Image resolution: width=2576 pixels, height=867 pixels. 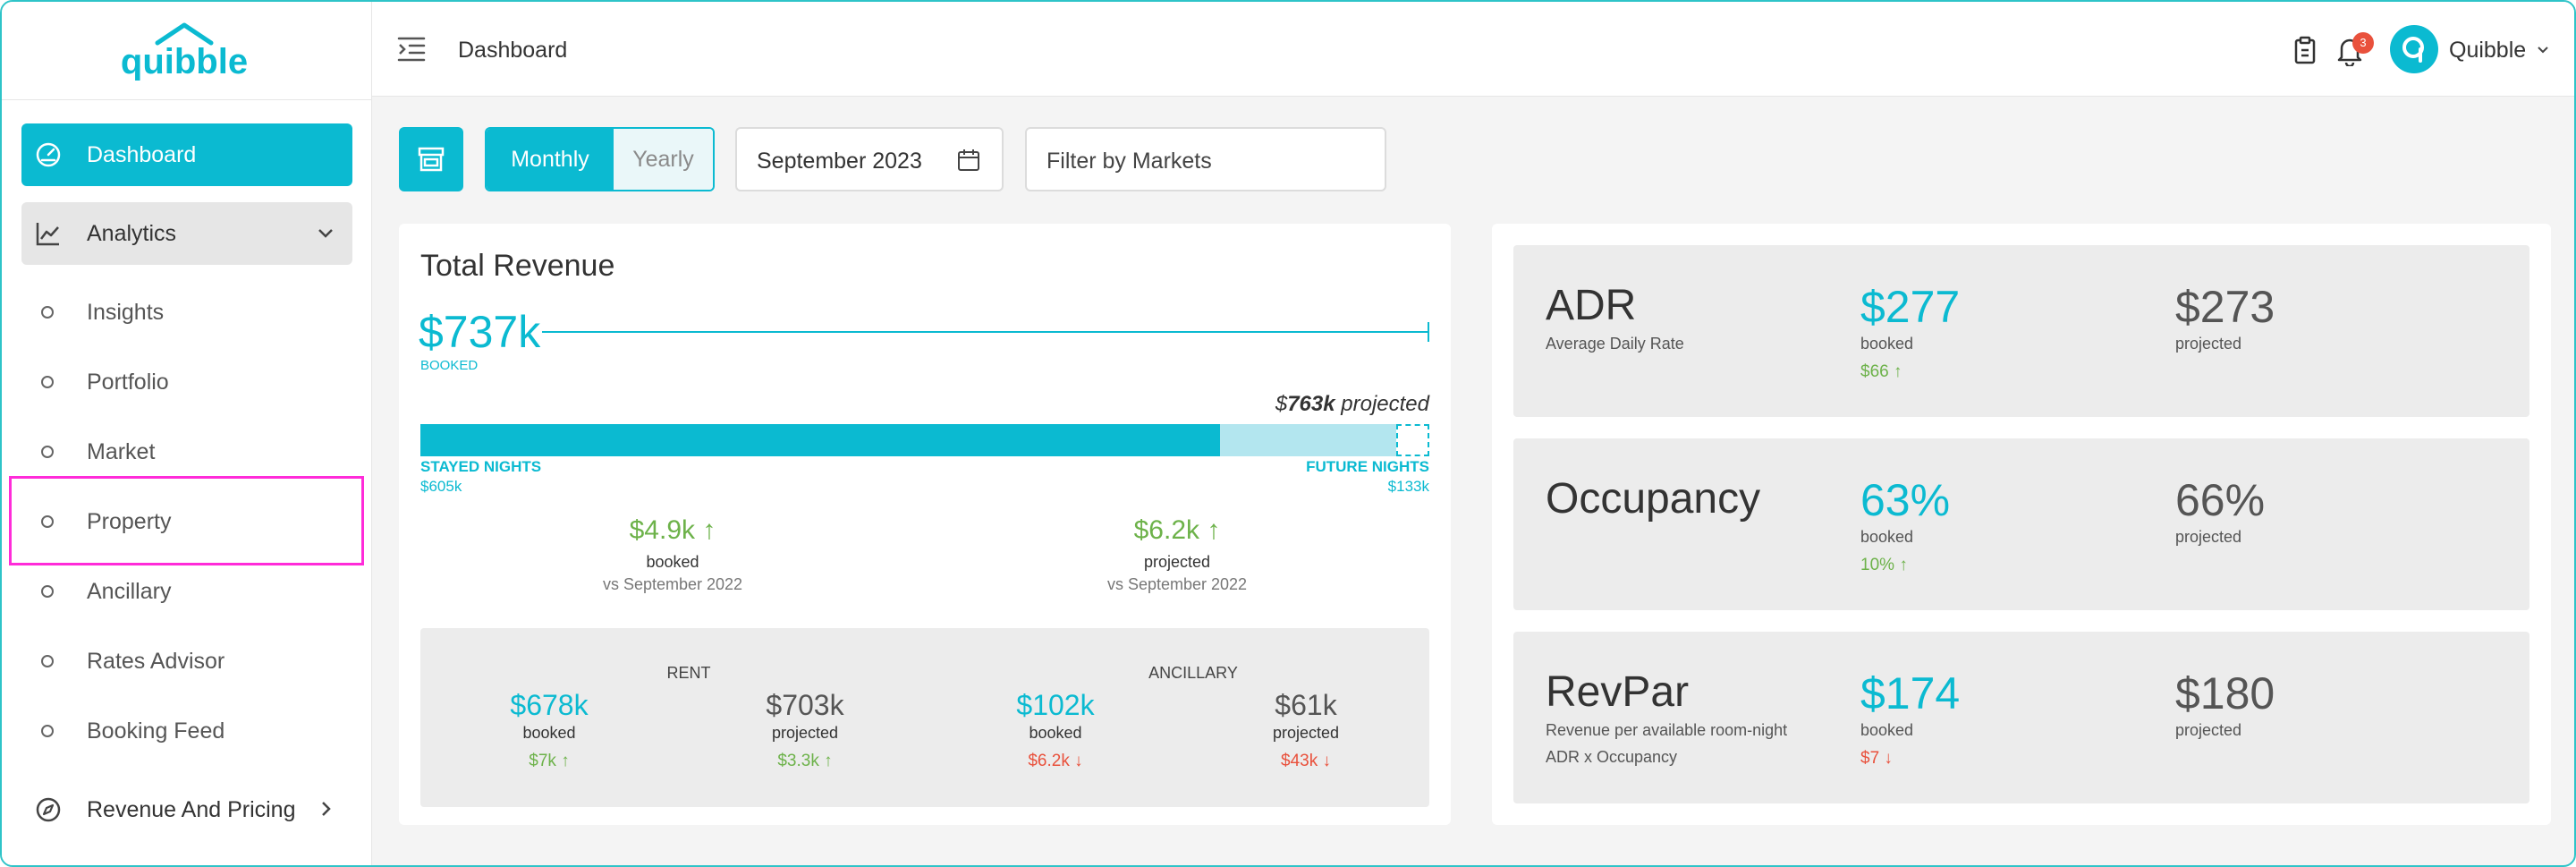 I want to click on rent-booked-label: booked, so click(x=549, y=733).